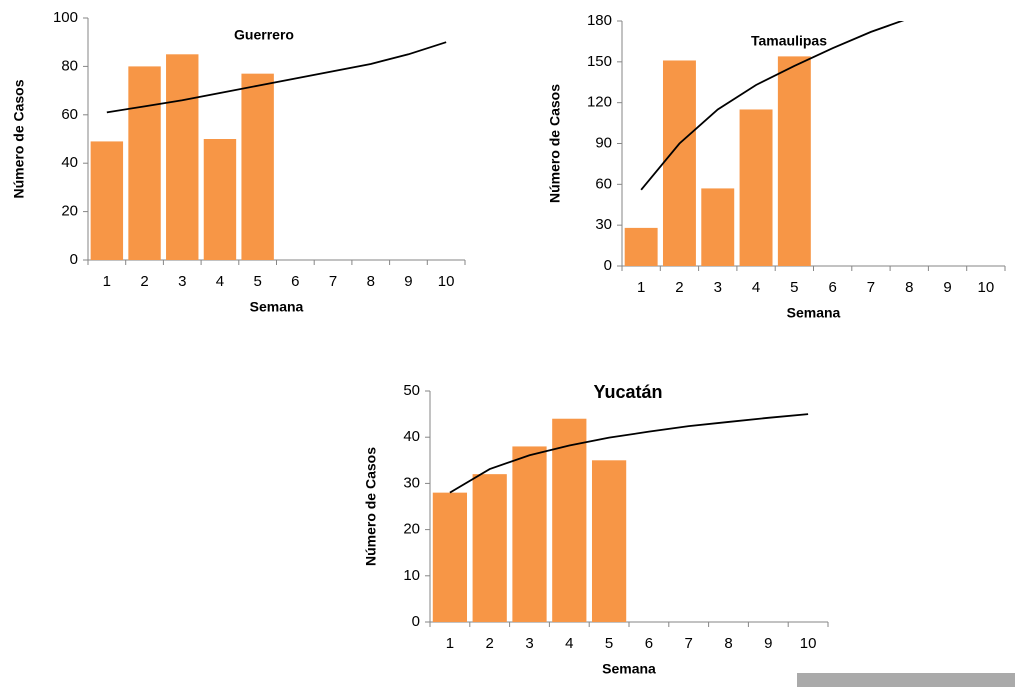 The image size is (1015, 687). What do you see at coordinates (603, 142) in the screenshot?
I see `y-tick-label: 90` at bounding box center [603, 142].